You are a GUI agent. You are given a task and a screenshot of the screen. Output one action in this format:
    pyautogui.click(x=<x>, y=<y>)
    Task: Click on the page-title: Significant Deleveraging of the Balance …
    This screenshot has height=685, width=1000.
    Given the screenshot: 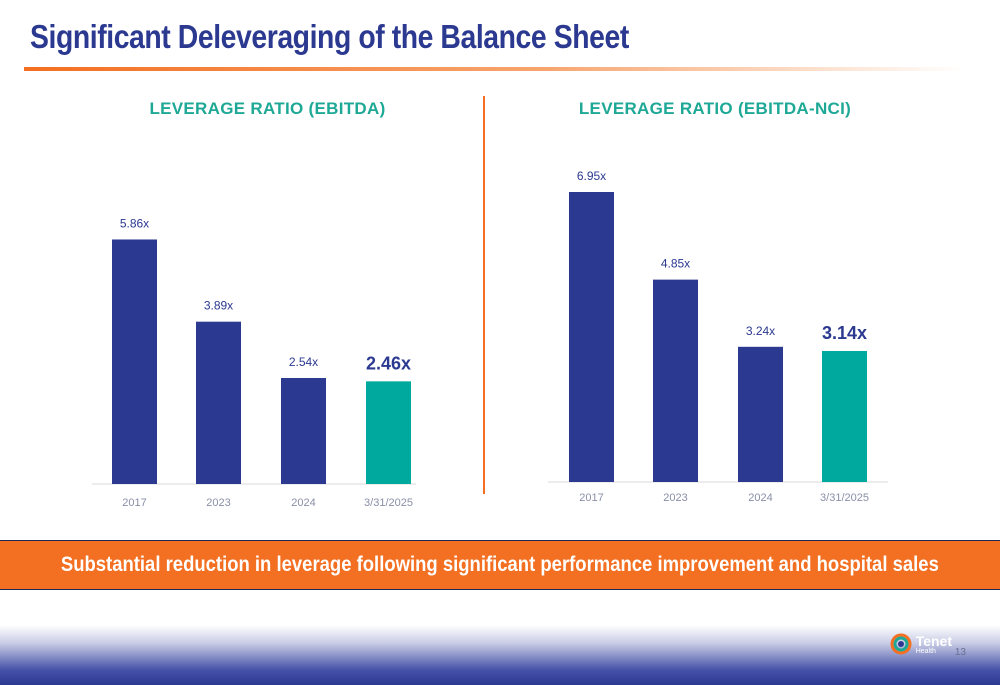 What is the action you would take?
    pyautogui.click(x=329, y=36)
    